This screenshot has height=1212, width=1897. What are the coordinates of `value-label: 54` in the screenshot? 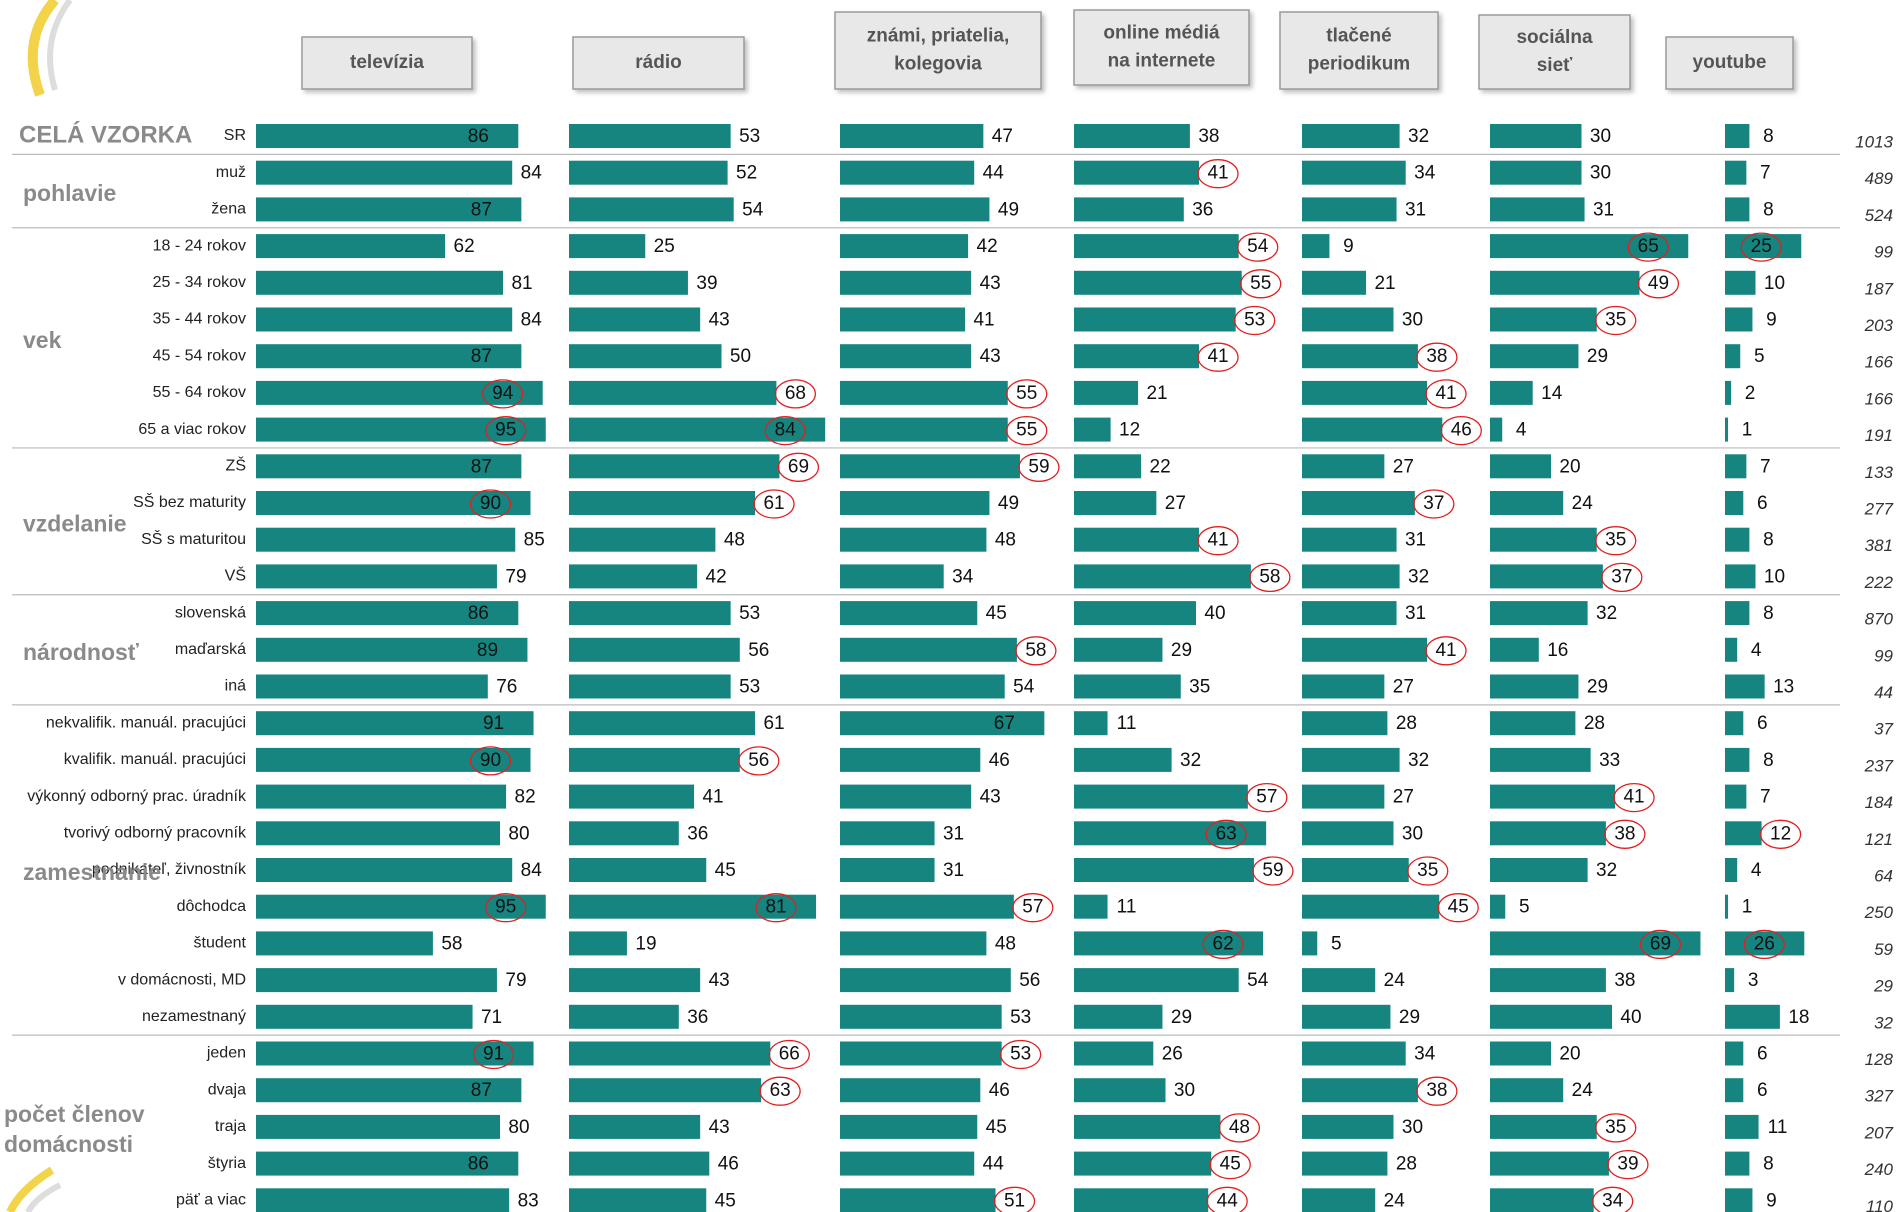 It's located at (1258, 980).